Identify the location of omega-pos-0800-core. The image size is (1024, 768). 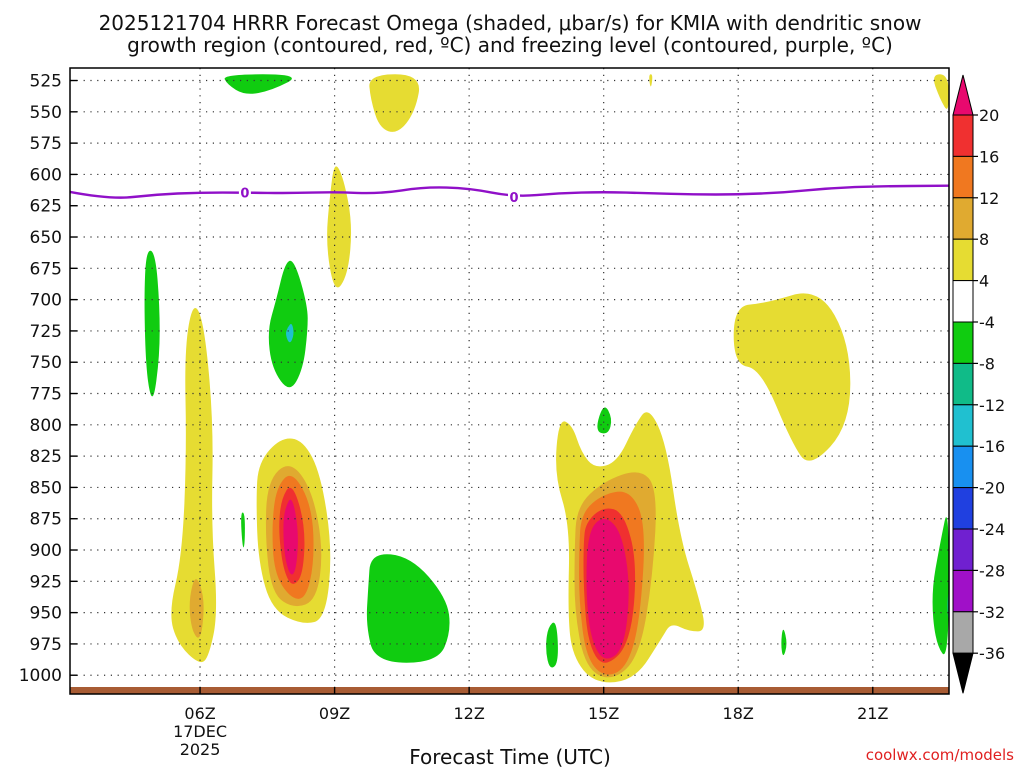
(290, 537).